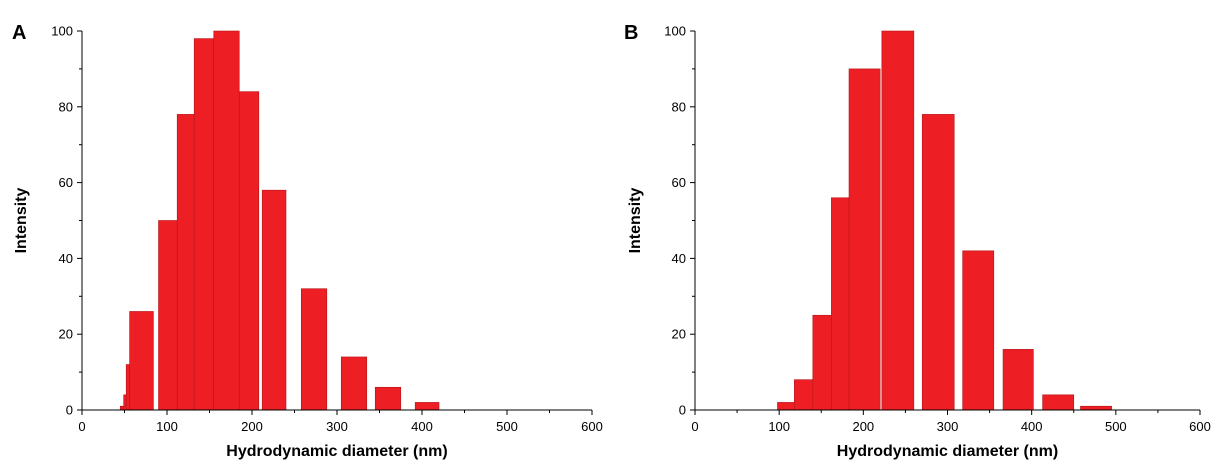 The height and width of the screenshot is (475, 1218). What do you see at coordinates (631, 33) in the screenshot?
I see `panel-label: B` at bounding box center [631, 33].